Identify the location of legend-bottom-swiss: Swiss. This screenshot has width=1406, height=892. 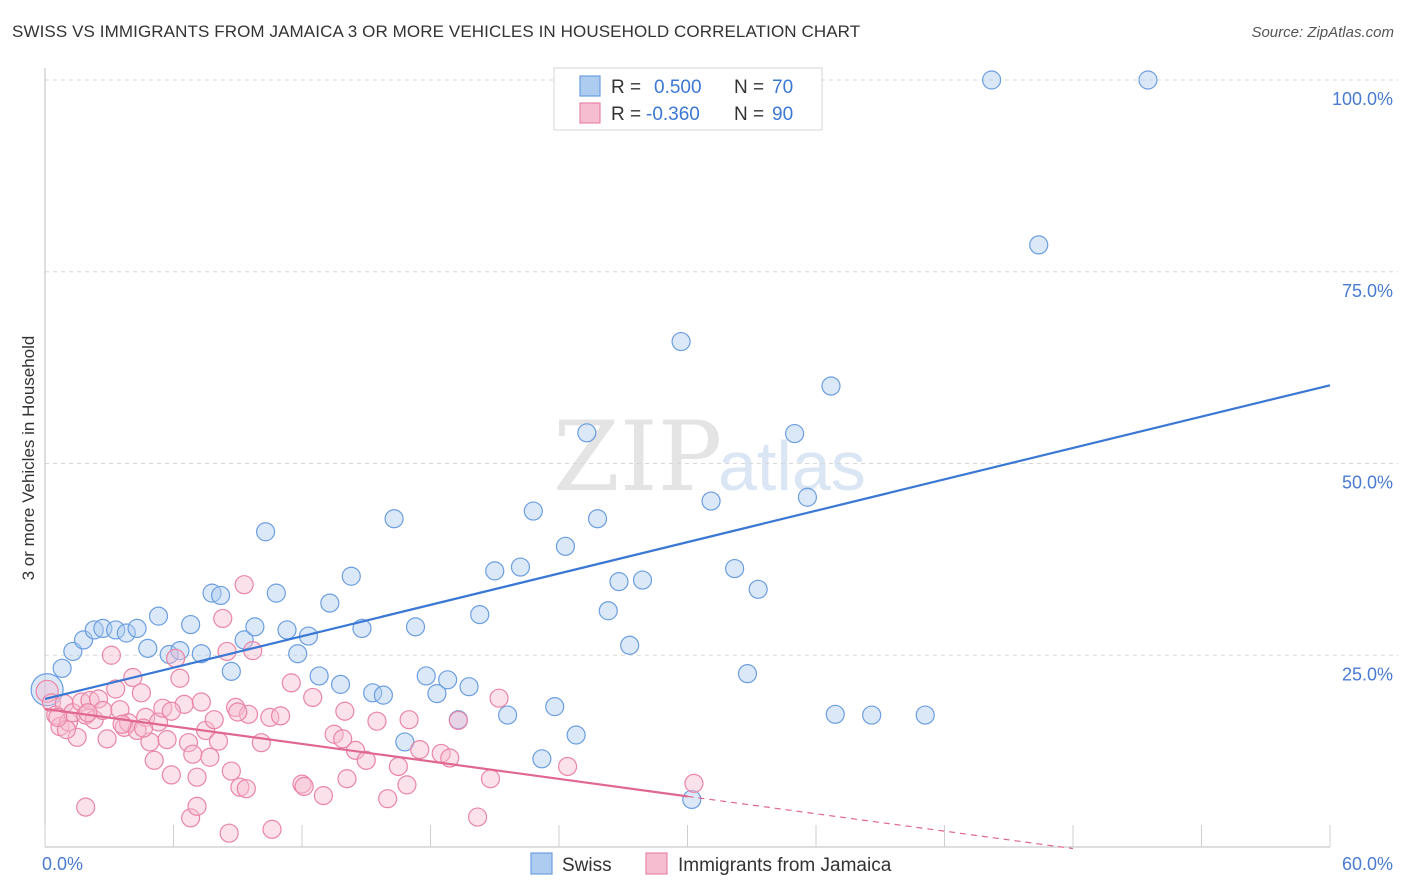
(587, 865).